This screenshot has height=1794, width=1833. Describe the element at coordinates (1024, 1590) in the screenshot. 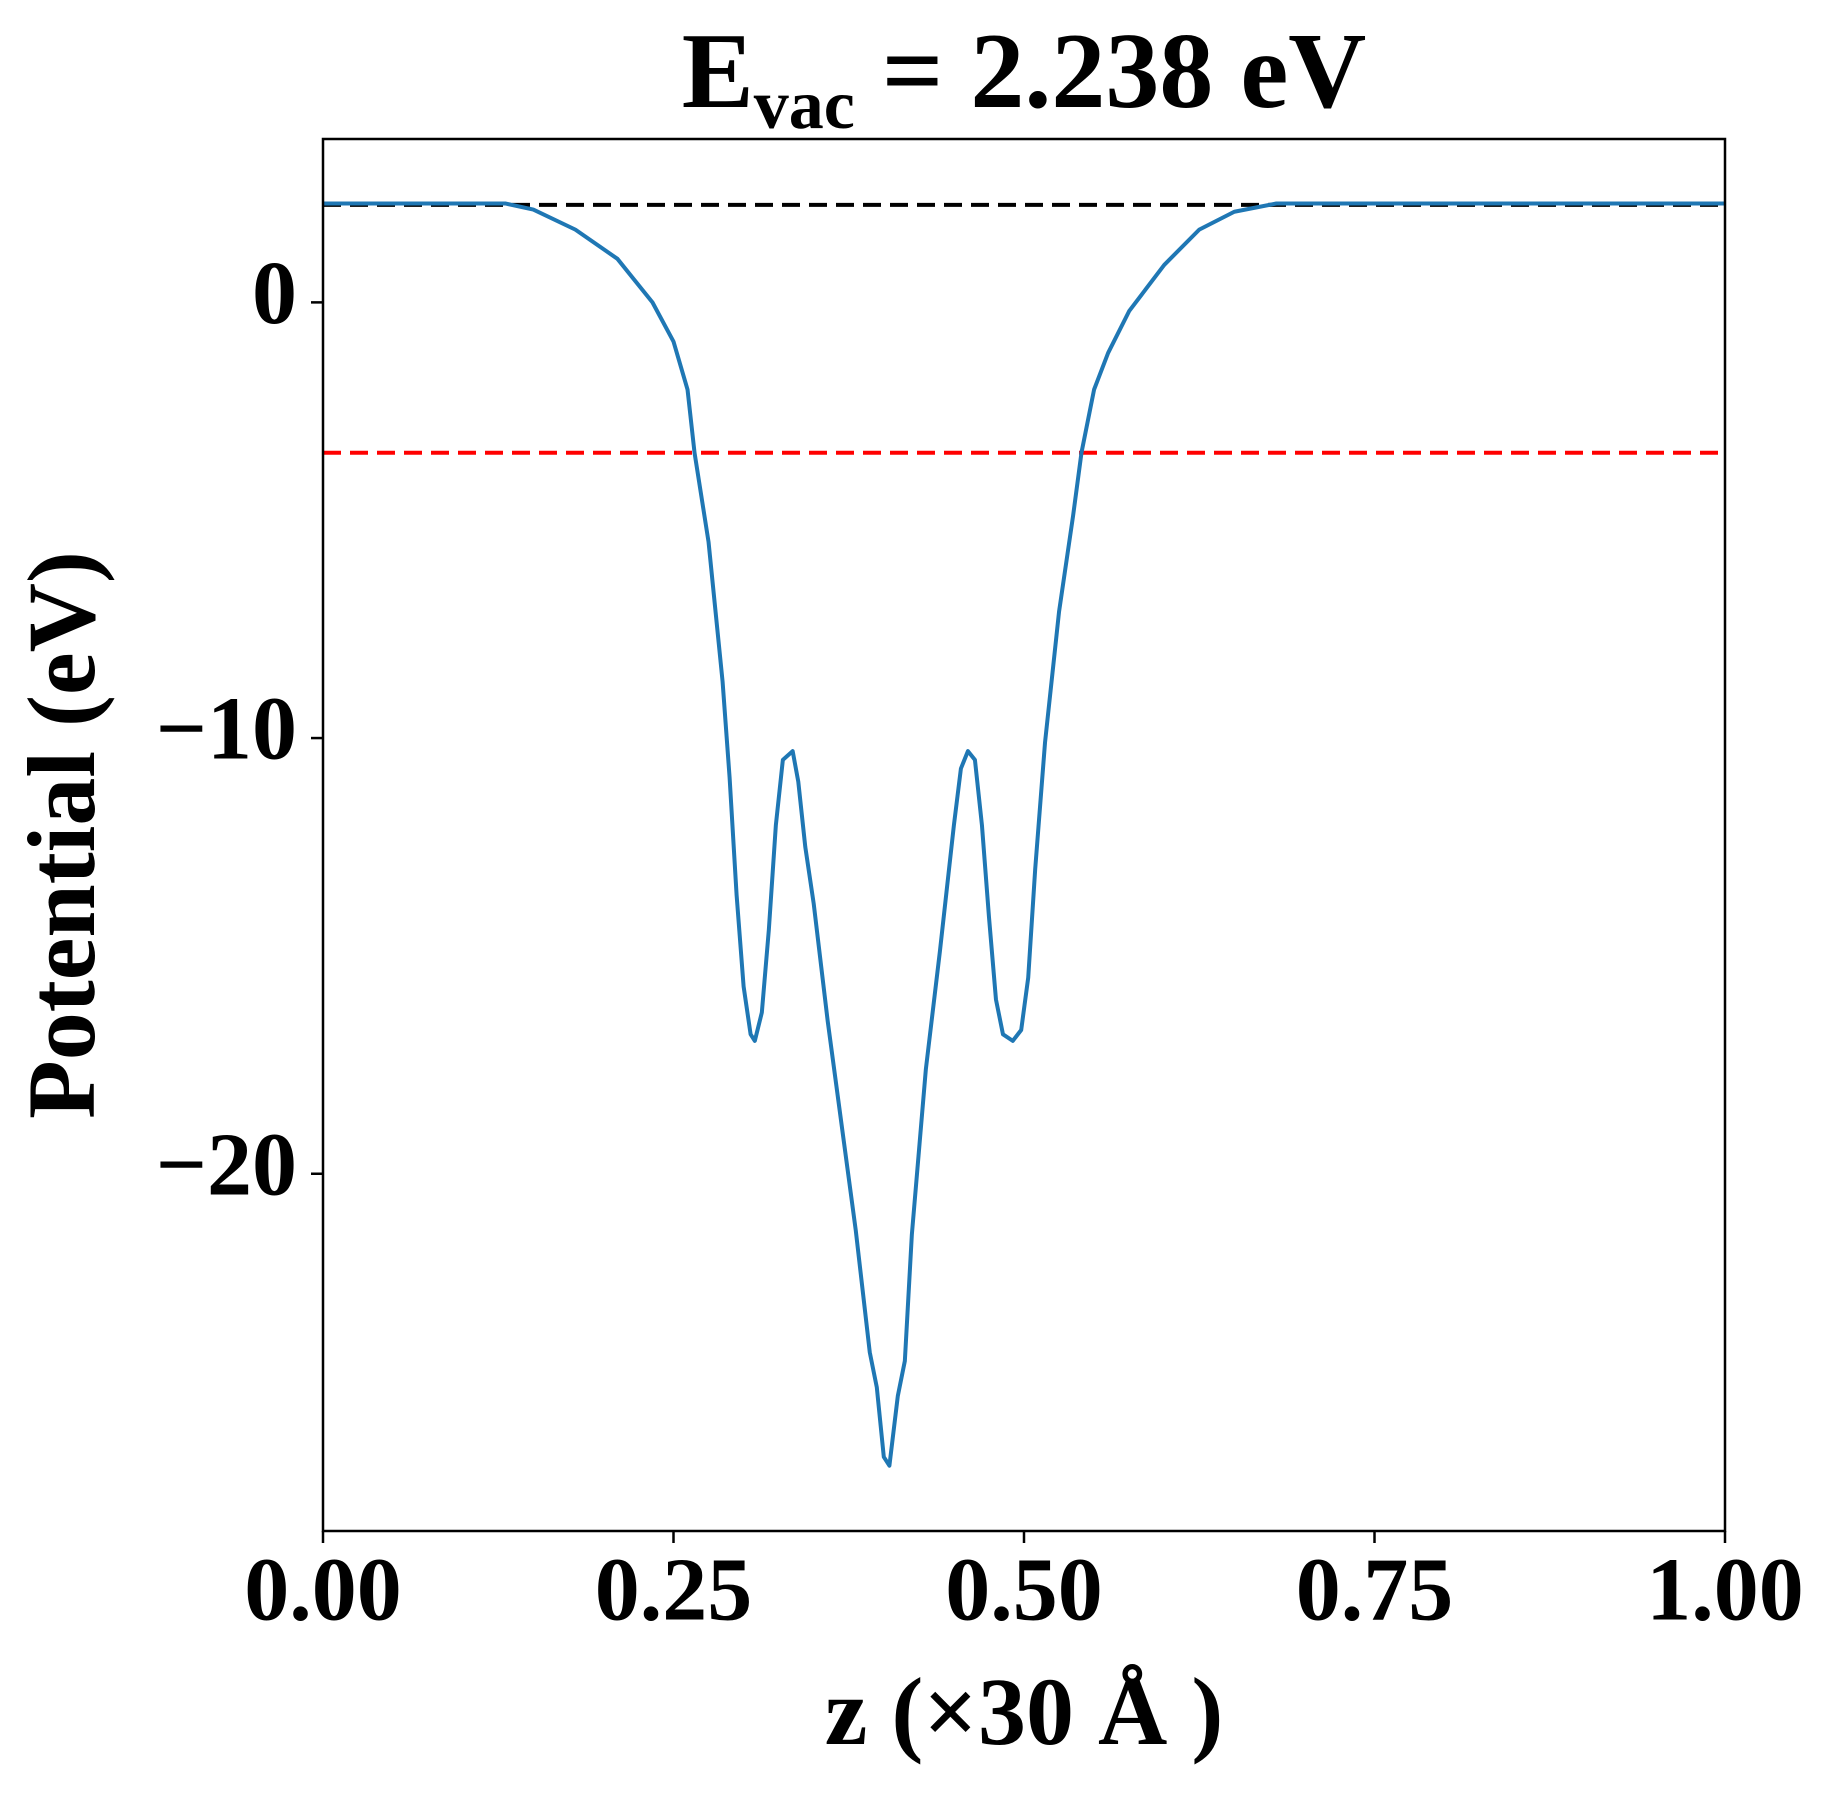

I see `x-tick-label: 0.50` at that location.